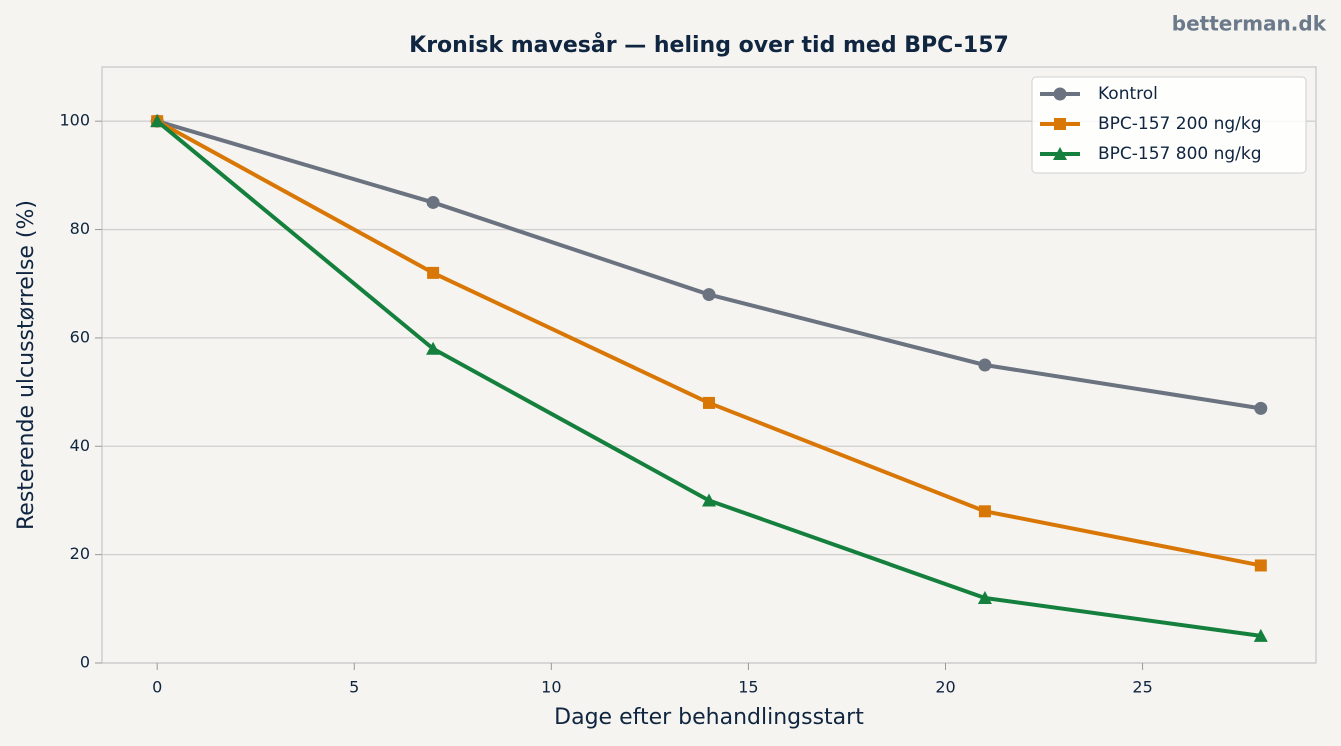 Image resolution: width=1341 pixels, height=746 pixels. Describe the element at coordinates (1142, 687) in the screenshot. I see `x-tick-label: 25` at that location.